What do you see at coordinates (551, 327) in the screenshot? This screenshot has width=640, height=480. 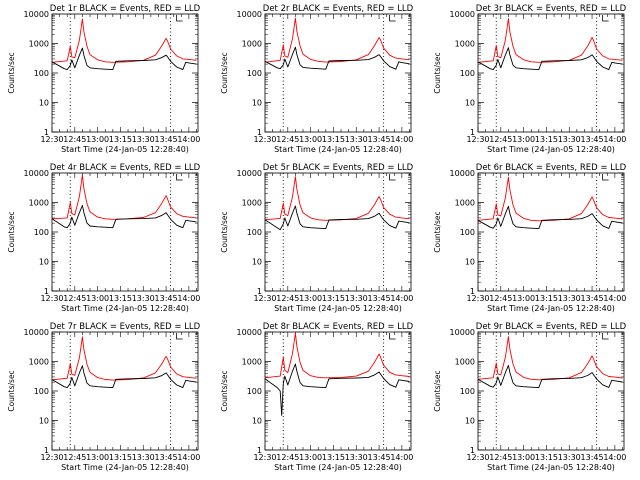 I see `chart-title: Det 9r BLACK = Events, RED = LLD` at bounding box center [551, 327].